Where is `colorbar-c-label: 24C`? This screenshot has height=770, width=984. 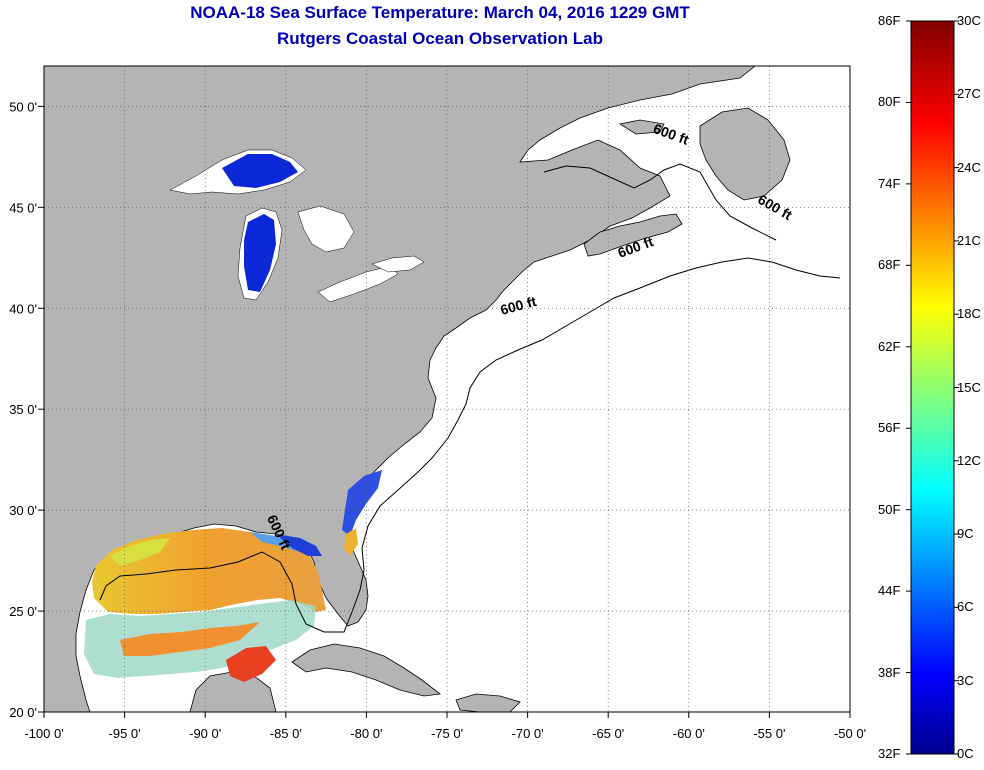 colorbar-c-label: 24C is located at coordinates (969, 167).